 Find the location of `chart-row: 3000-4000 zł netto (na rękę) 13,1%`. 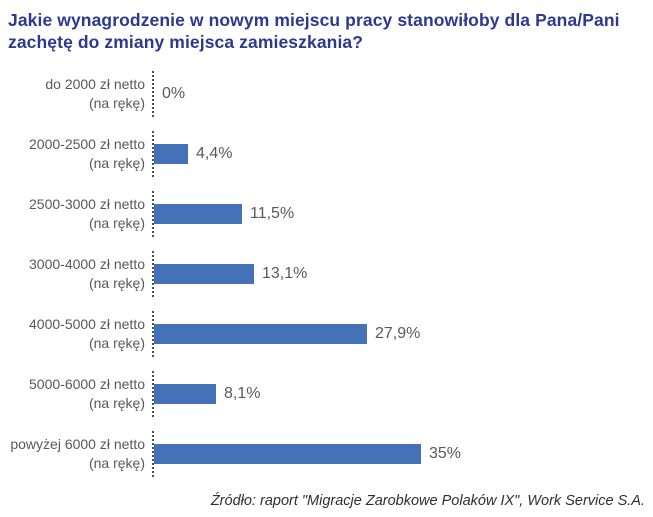

chart-row: 3000-4000 zł netto (na rękę) 13,1% is located at coordinates (326, 274).